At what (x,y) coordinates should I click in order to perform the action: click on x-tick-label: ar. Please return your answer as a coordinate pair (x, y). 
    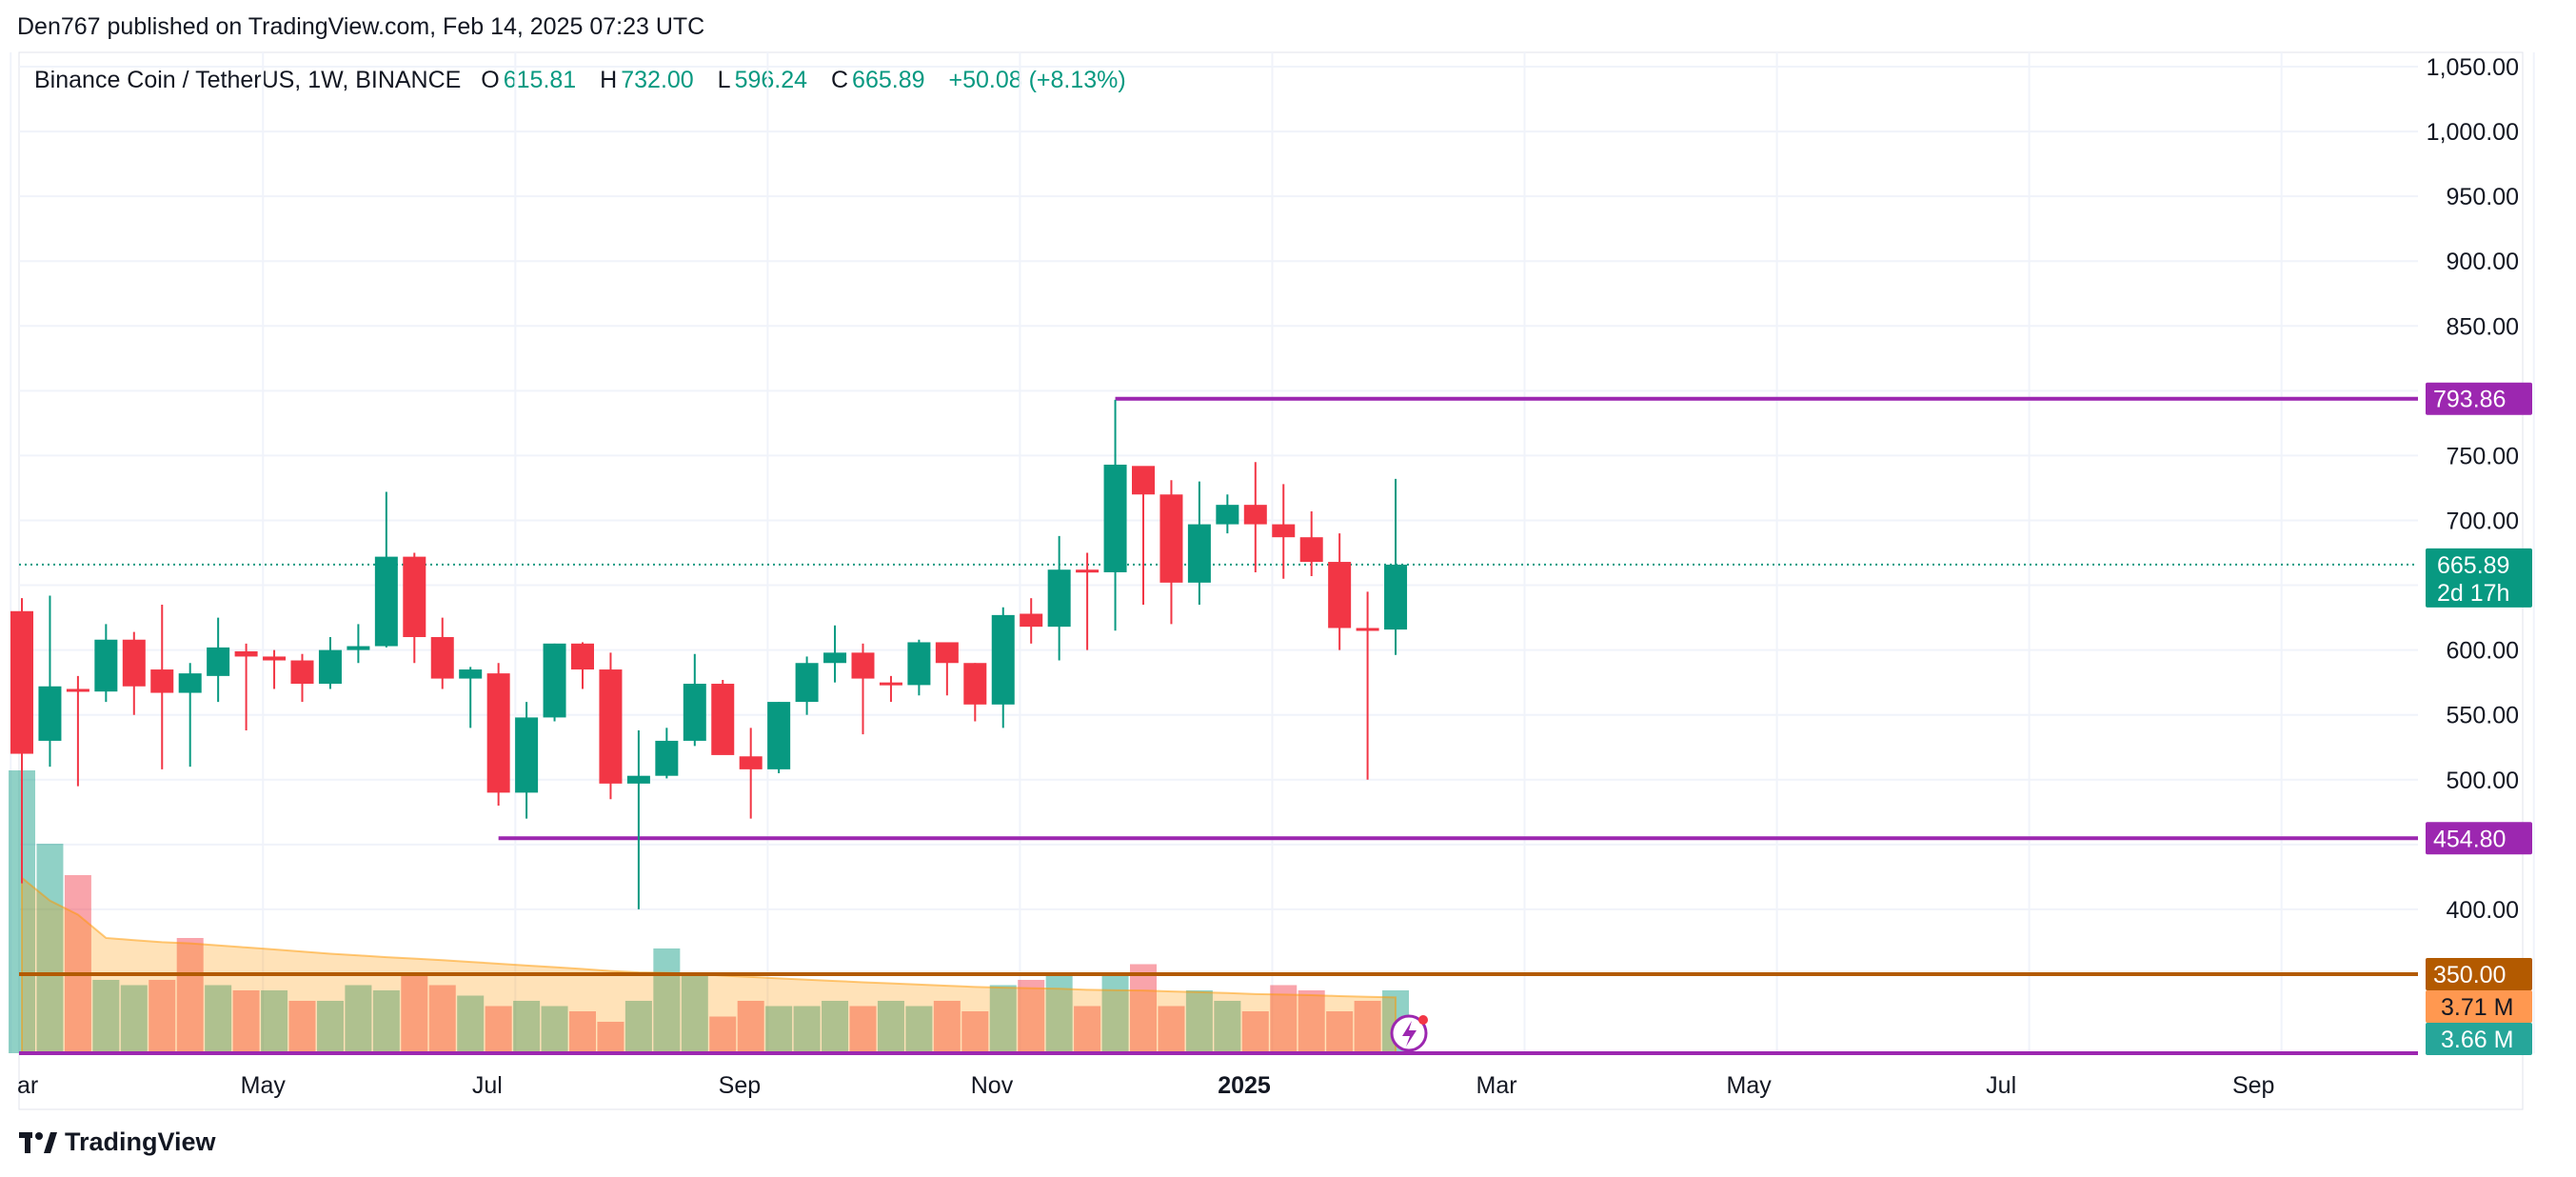
    Looking at the image, I should click on (27, 1085).